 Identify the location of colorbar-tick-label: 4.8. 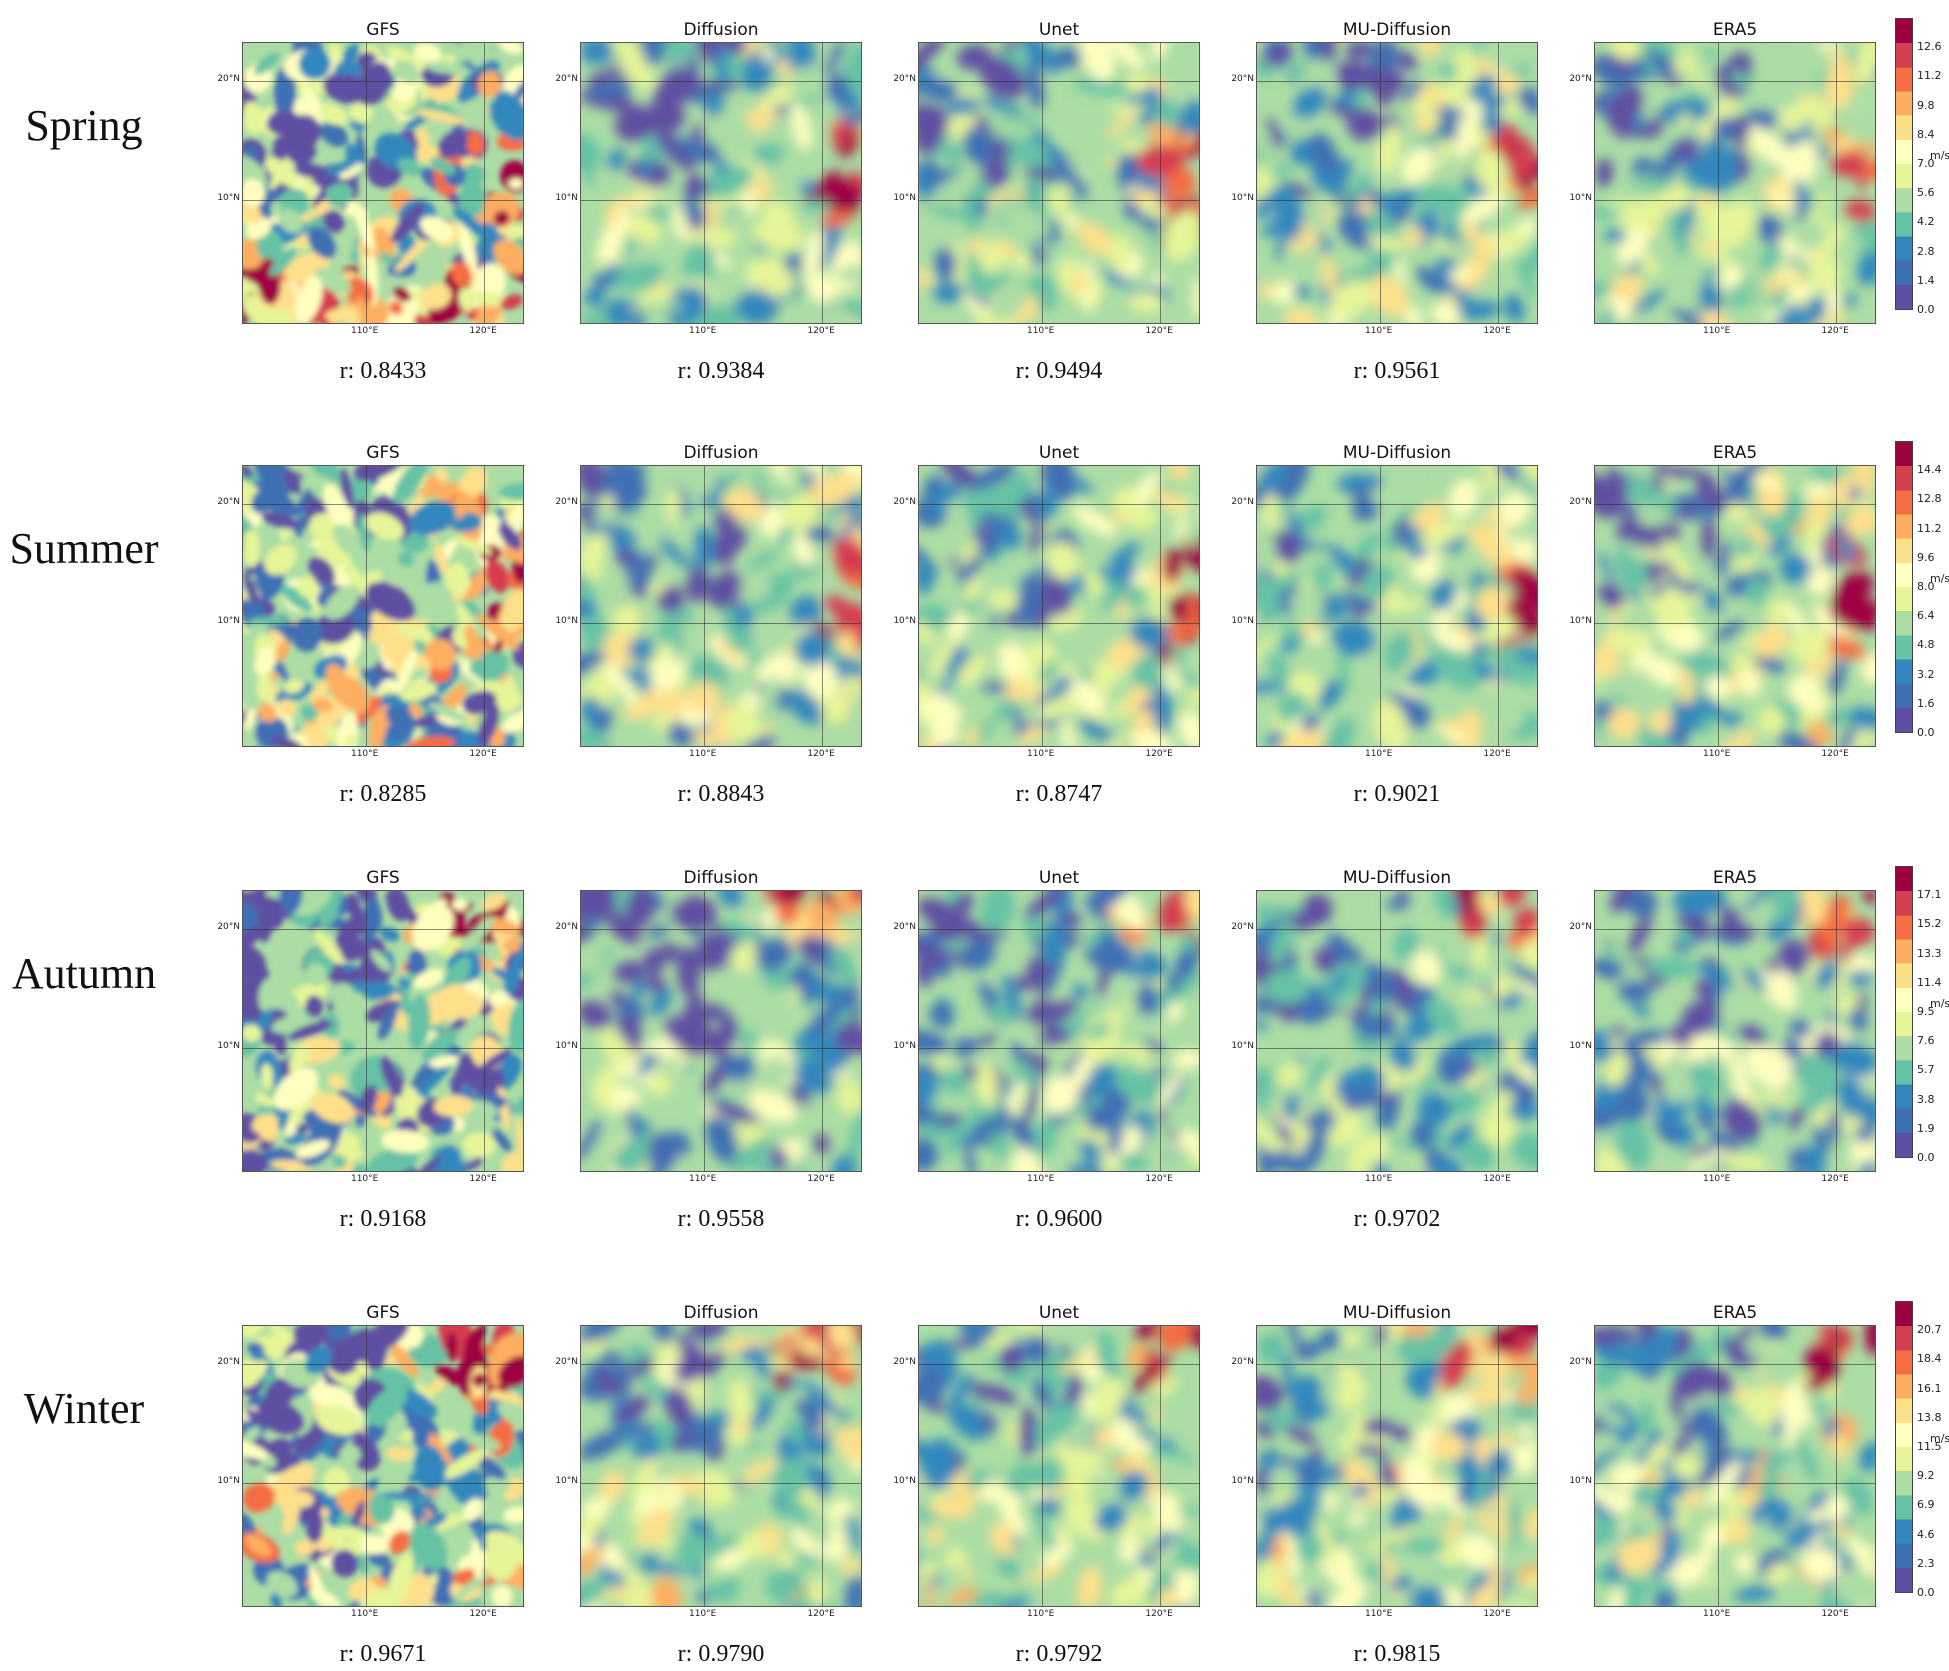
(1926, 645).